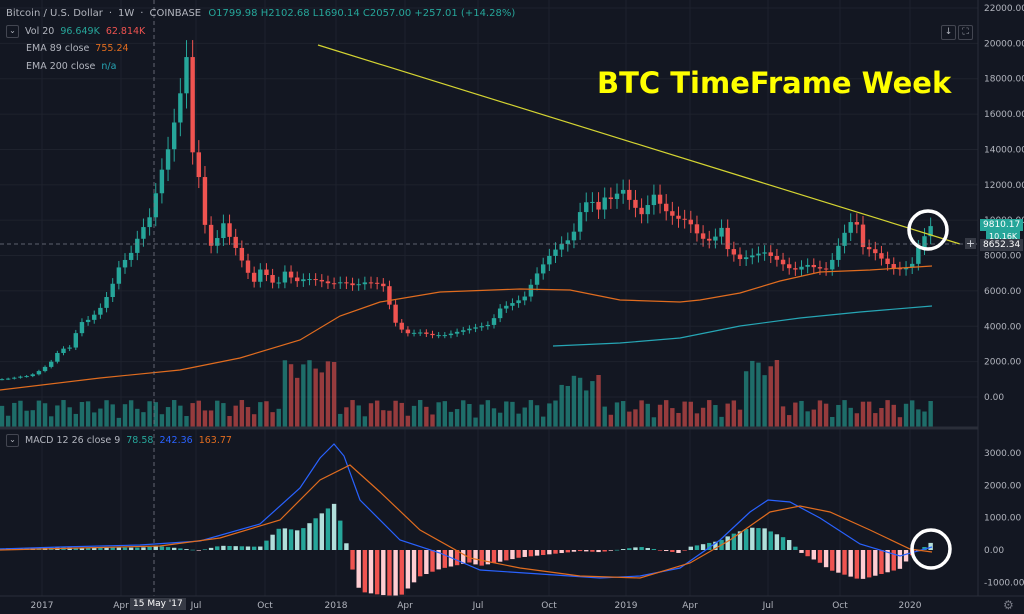  Describe the element at coordinates (75, 31) in the screenshot. I see `volume-legend: ⌄ Vol 20 96.649K 62.814K` at that location.